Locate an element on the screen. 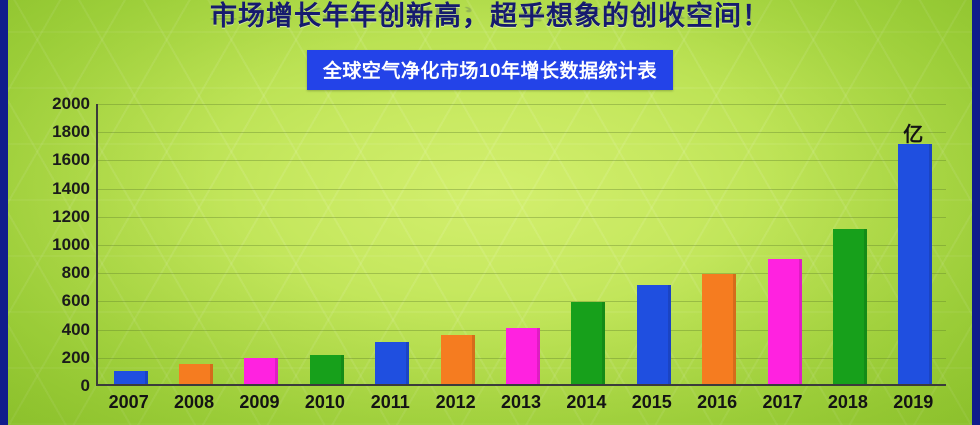 This screenshot has width=980, height=425. x-tick-label: 2018 is located at coordinates (847, 402).